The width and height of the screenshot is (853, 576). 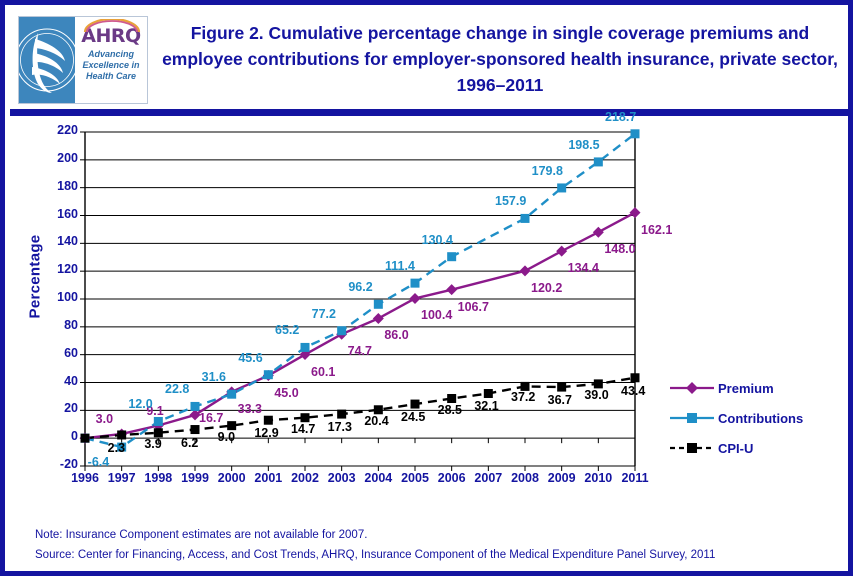 What do you see at coordinates (473, 306) in the screenshot?
I see `data-label: 106.7` at bounding box center [473, 306].